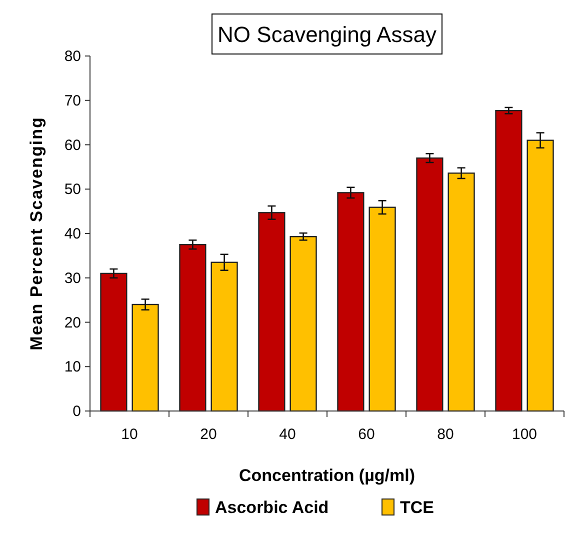 This screenshot has height=535, width=580. What do you see at coordinates (72, 189) in the screenshot?
I see `y-tick-label: 50` at bounding box center [72, 189].